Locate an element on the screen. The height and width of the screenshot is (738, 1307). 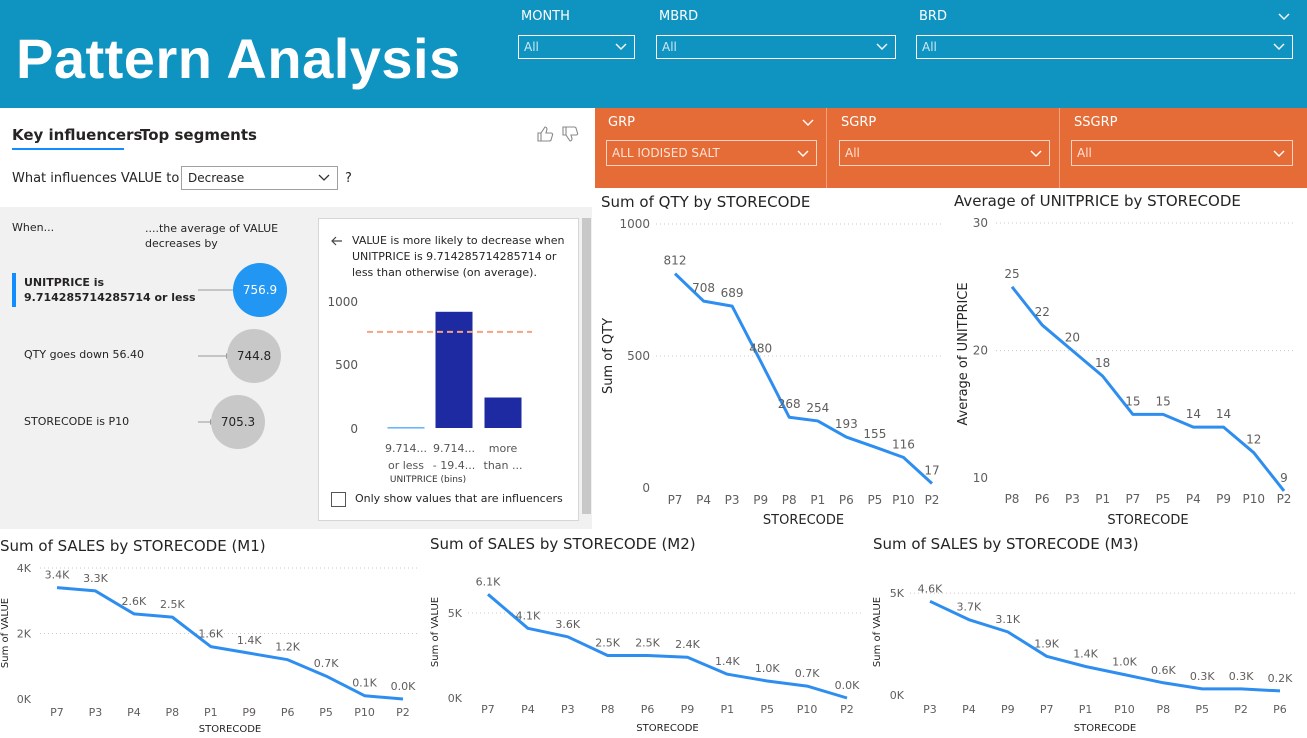
direction-dropdown: Decrease is located at coordinates (259, 178).